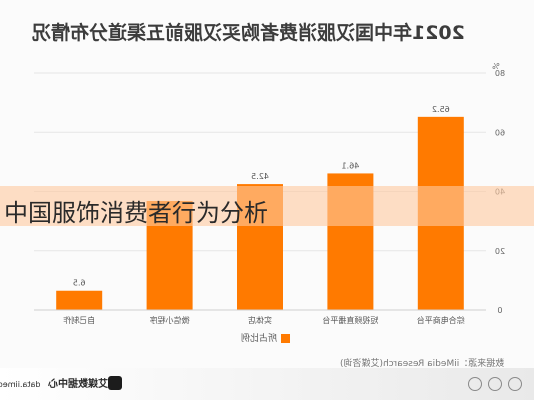 This screenshot has height=400, width=534. Describe the element at coordinates (20, 384) in the screenshot. I see `footer-site: data.iimedia.cn` at that location.